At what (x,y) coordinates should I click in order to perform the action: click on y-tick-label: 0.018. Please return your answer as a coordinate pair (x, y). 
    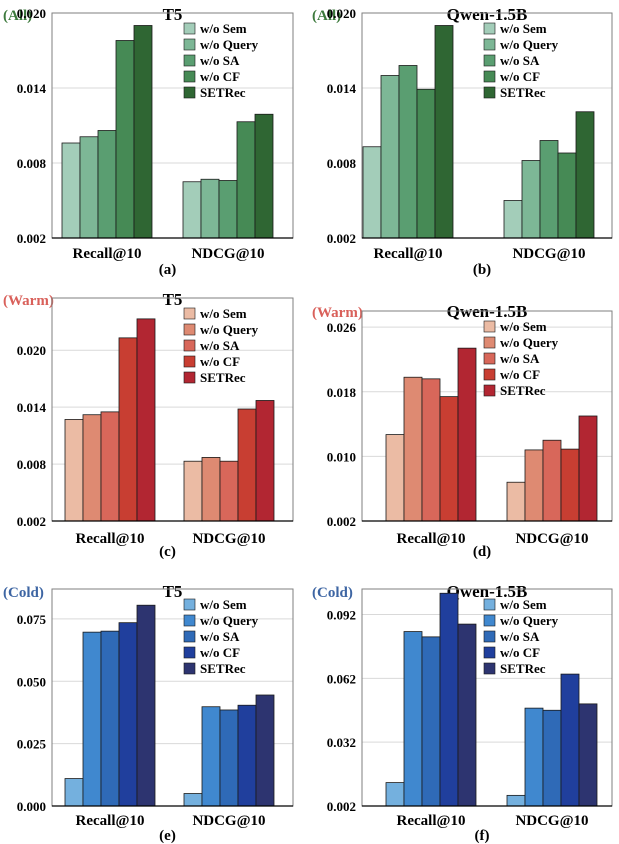
    Looking at the image, I should click on (342, 392).